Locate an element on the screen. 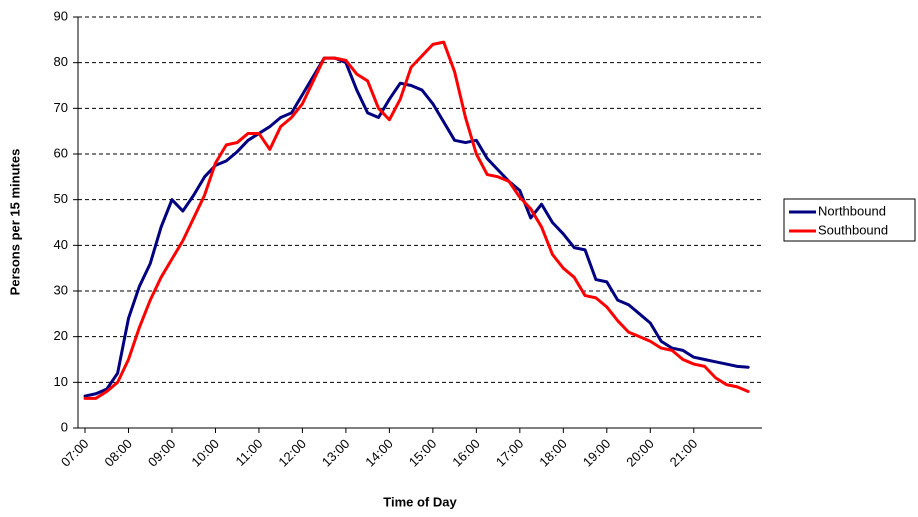 The height and width of the screenshot is (517, 918). x-tick-label: 17:00 is located at coordinates (510, 453).